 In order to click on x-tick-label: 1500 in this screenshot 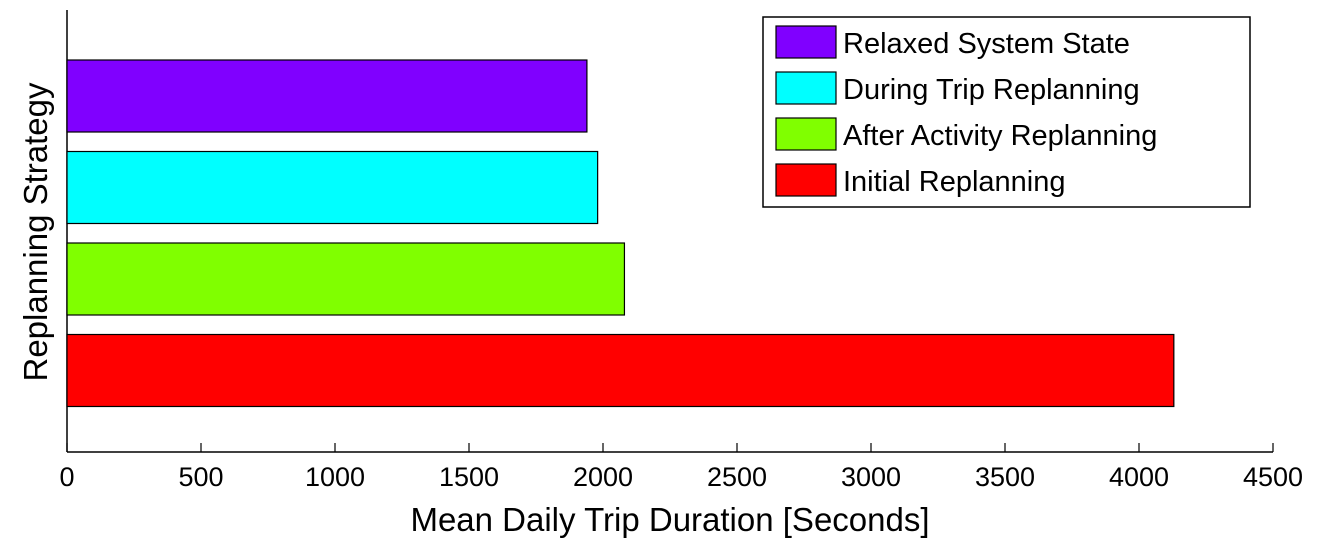, I will do `click(469, 477)`.